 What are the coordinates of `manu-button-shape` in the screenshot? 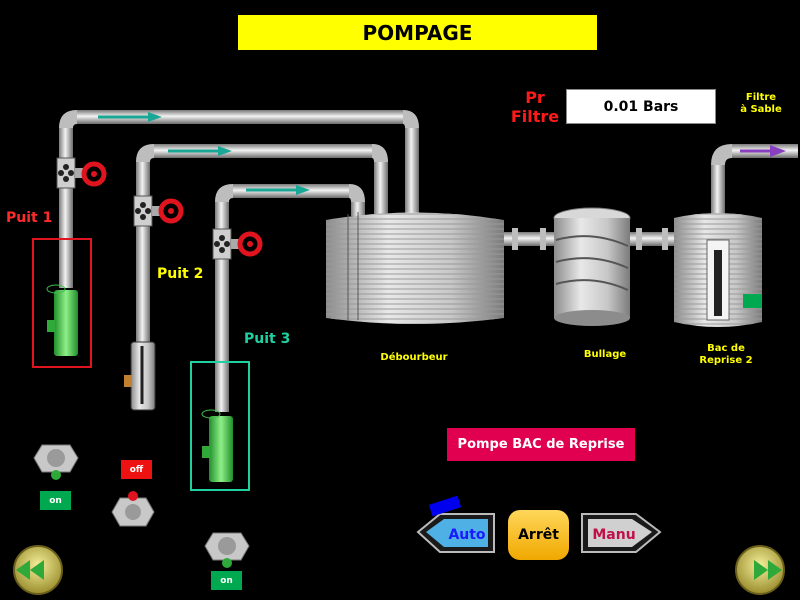 It's located at (621, 533).